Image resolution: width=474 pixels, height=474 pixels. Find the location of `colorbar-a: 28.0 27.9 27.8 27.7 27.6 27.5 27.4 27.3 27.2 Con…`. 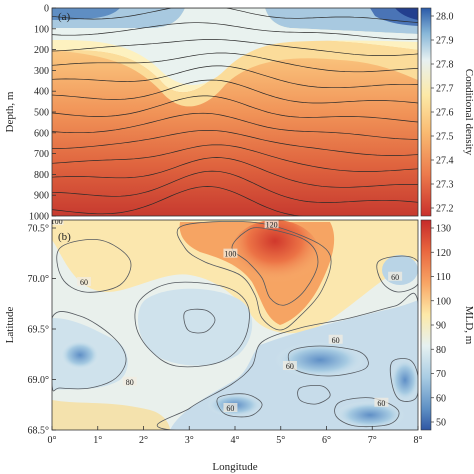

colorbar-a: 28.0 27.9 27.8 27.7 27.6 27.5 27.4 27.3 27.2 Con… is located at coordinates (447, 112).